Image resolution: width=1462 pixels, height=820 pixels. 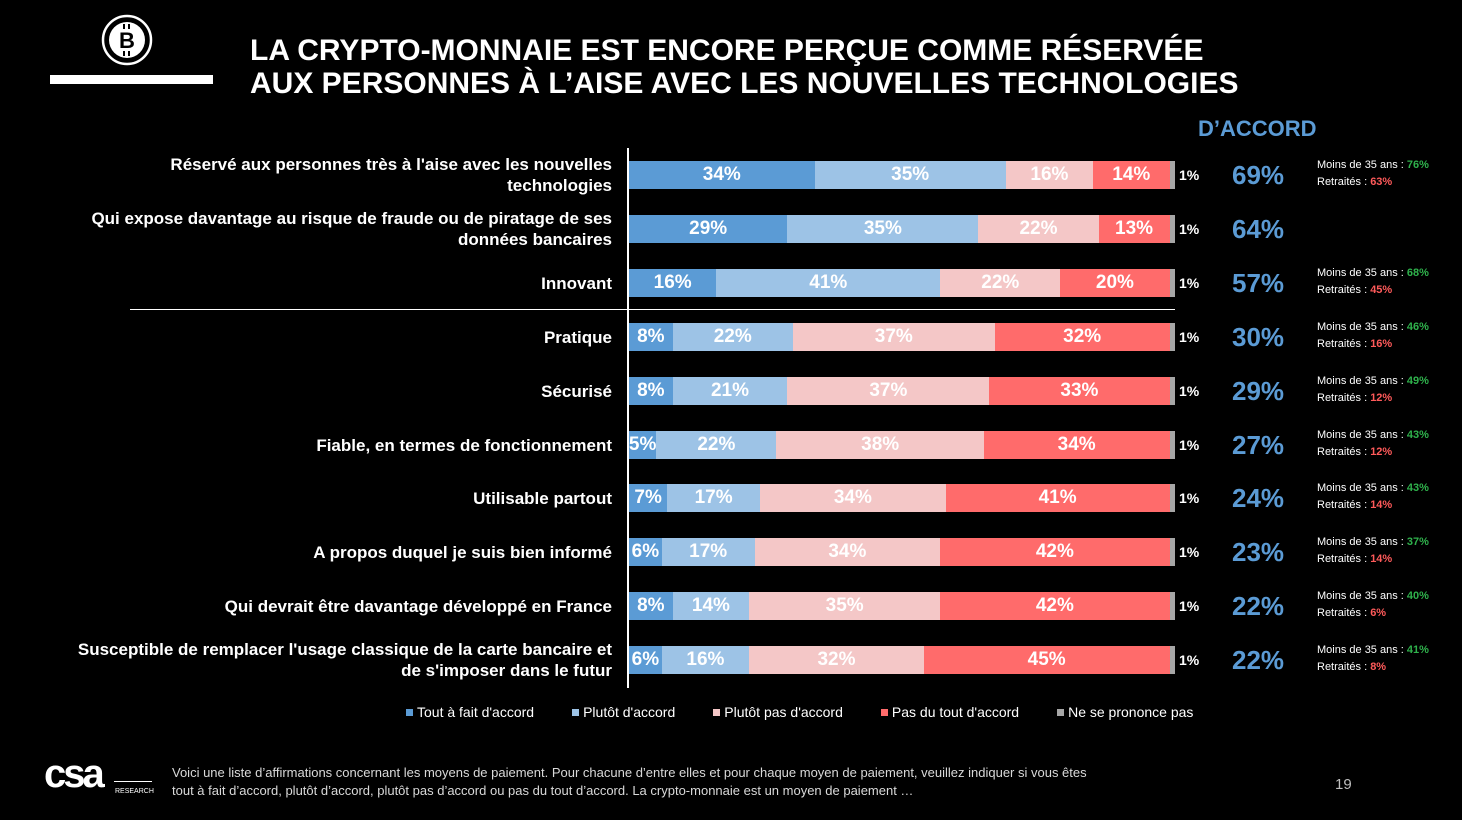 I want to click on row-label: Pratique, so click(x=316, y=337).